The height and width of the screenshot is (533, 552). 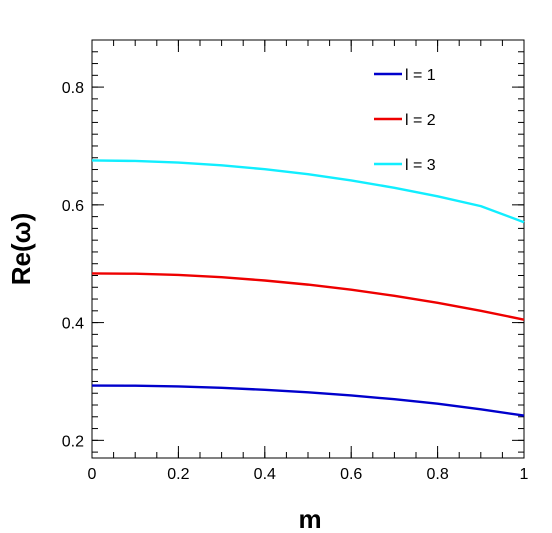 I want to click on x-tick-label: 0.8, so click(x=437, y=474).